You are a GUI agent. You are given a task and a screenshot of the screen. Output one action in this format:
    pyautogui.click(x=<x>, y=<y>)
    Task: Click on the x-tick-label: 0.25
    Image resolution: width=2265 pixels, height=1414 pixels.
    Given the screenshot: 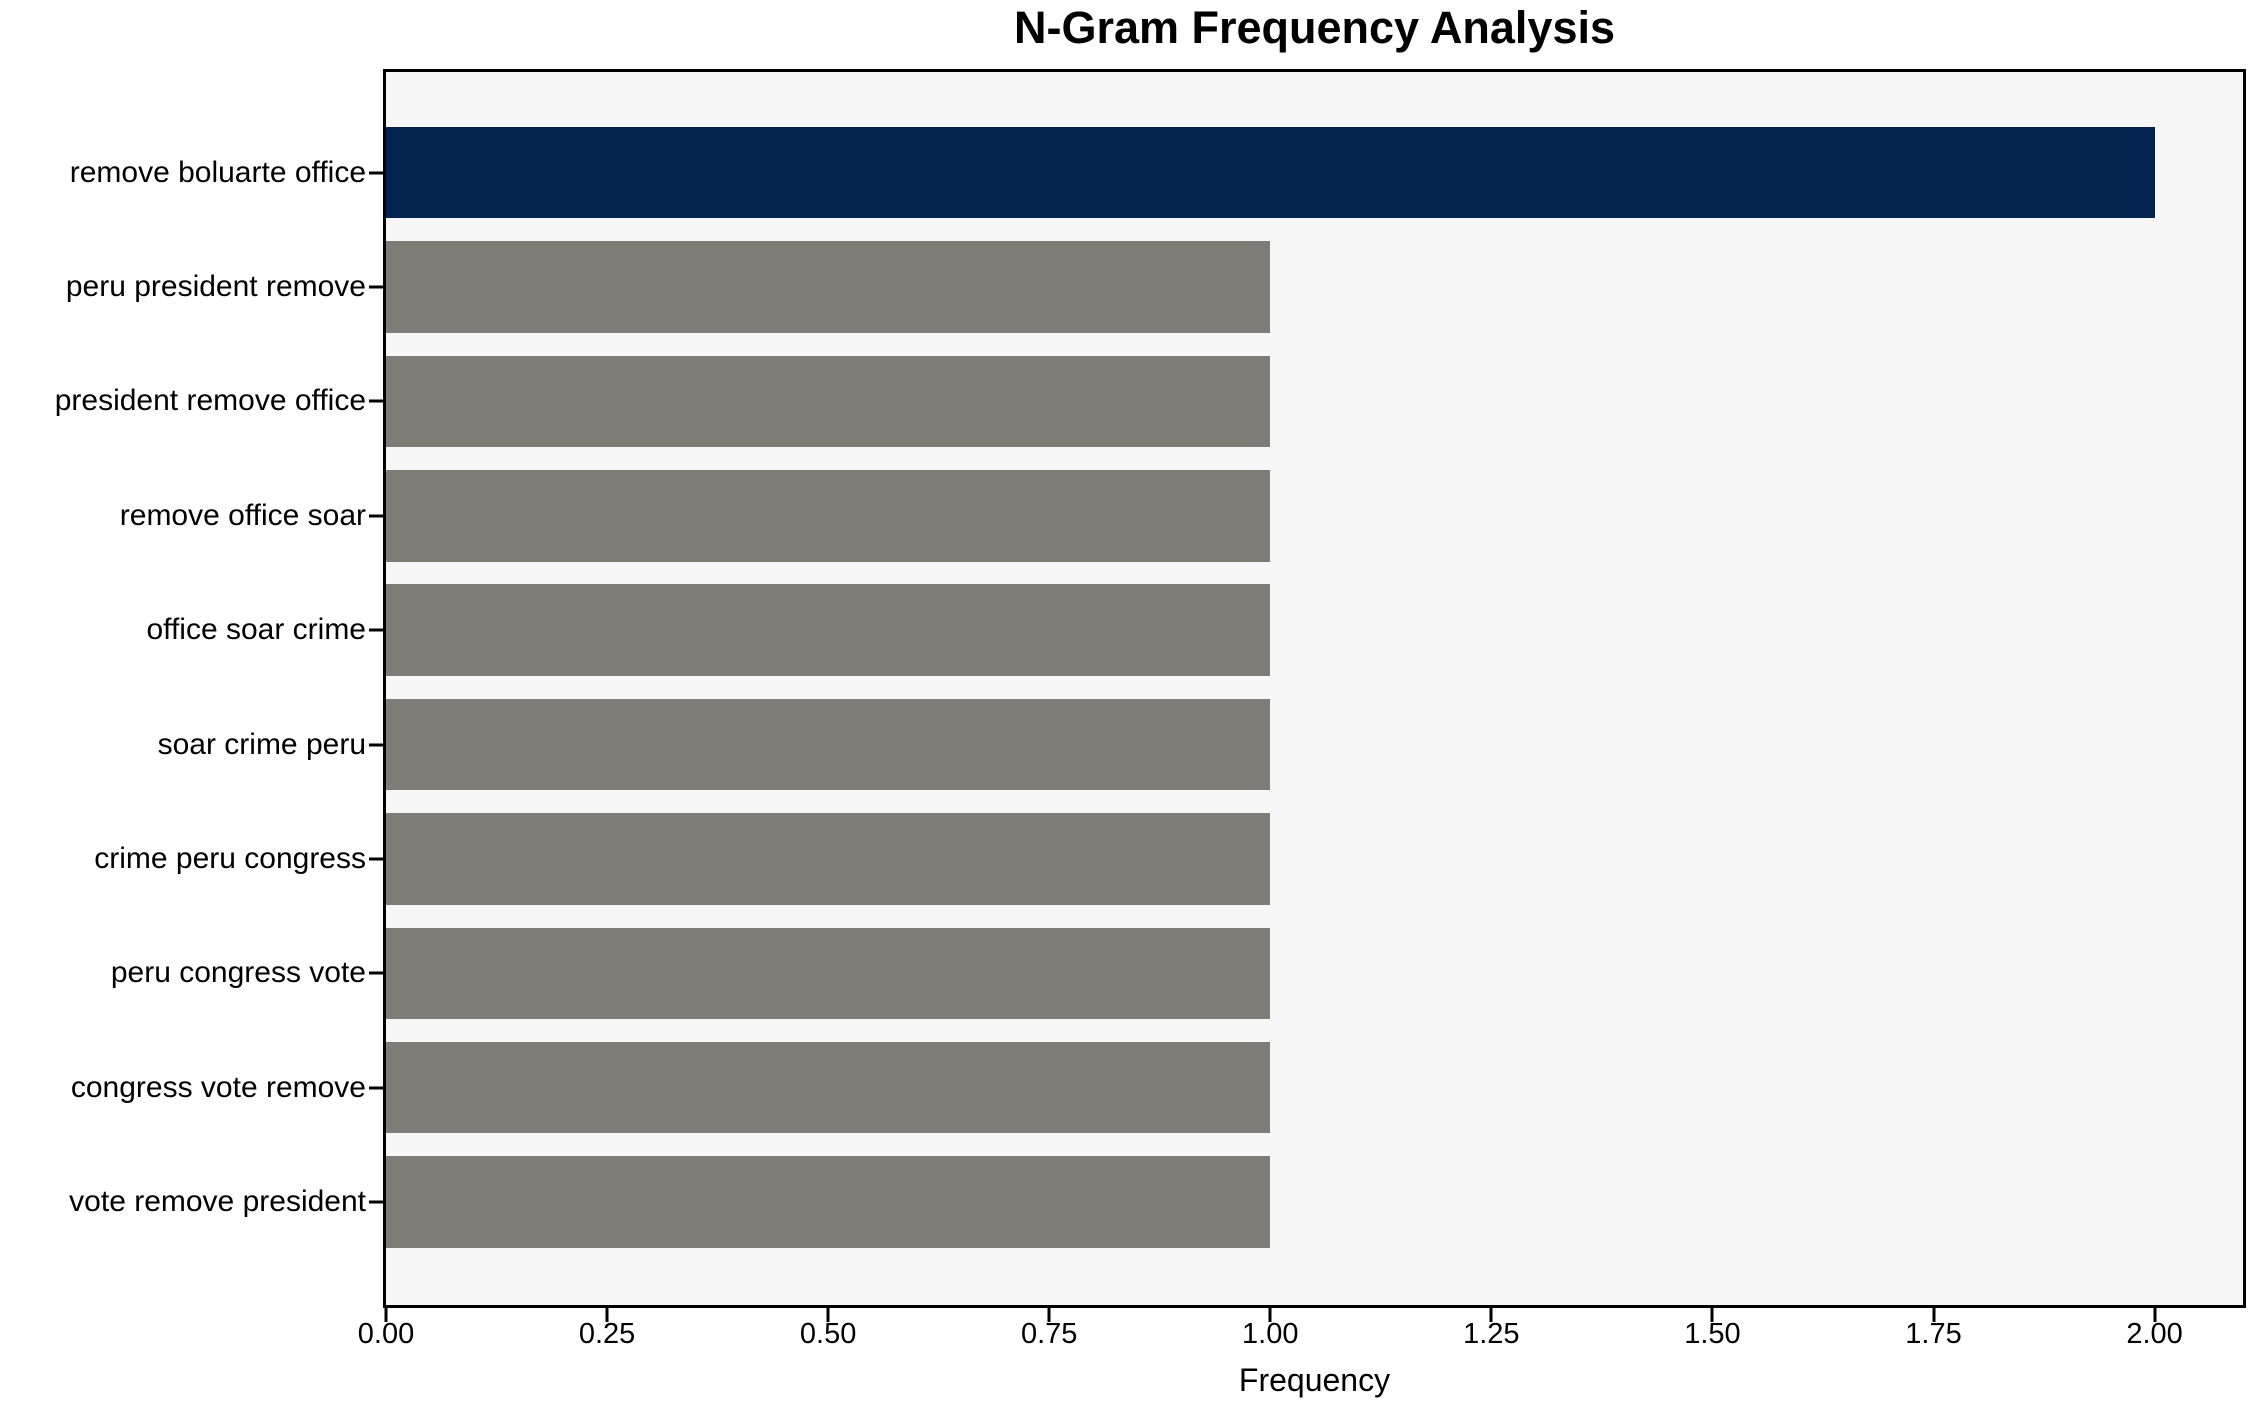 What is the action you would take?
    pyautogui.click(x=607, y=1334)
    